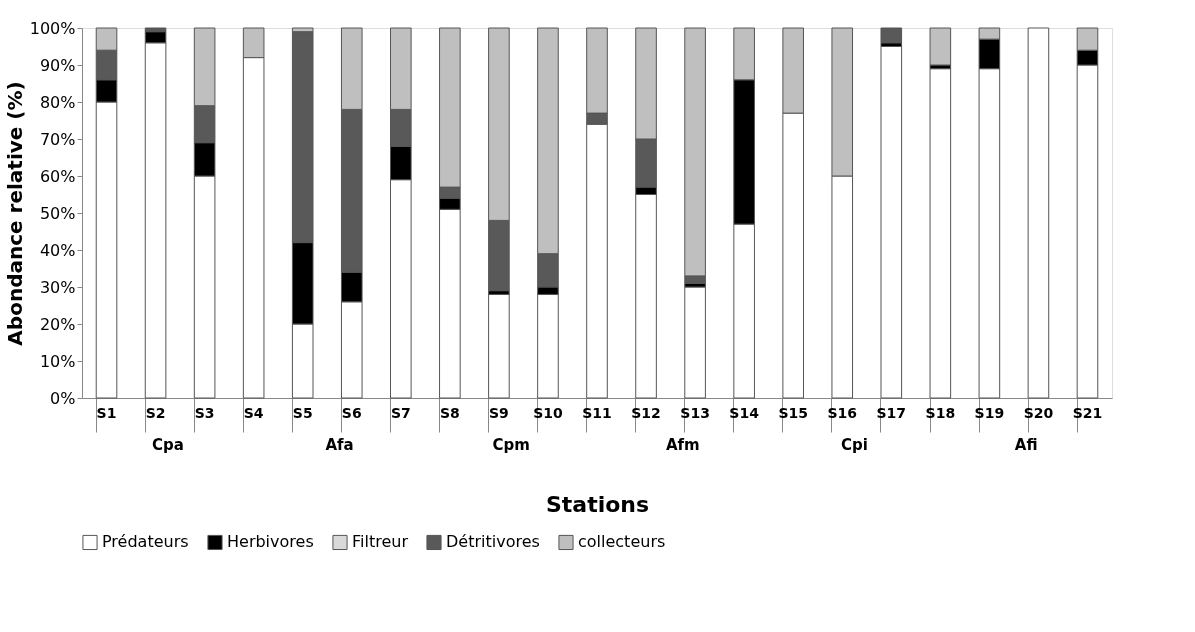 Image resolution: width=1195 pixels, height=632 pixels. What do you see at coordinates (167, 445) in the screenshot?
I see `text: Cpa` at bounding box center [167, 445].